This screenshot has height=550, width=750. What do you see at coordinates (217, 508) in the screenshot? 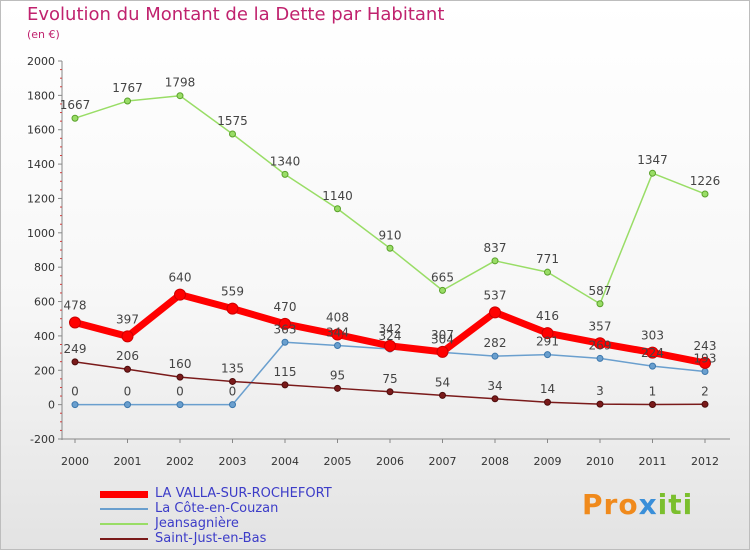
I see `legend-label: La Côte-en-Couzan` at bounding box center [217, 508].